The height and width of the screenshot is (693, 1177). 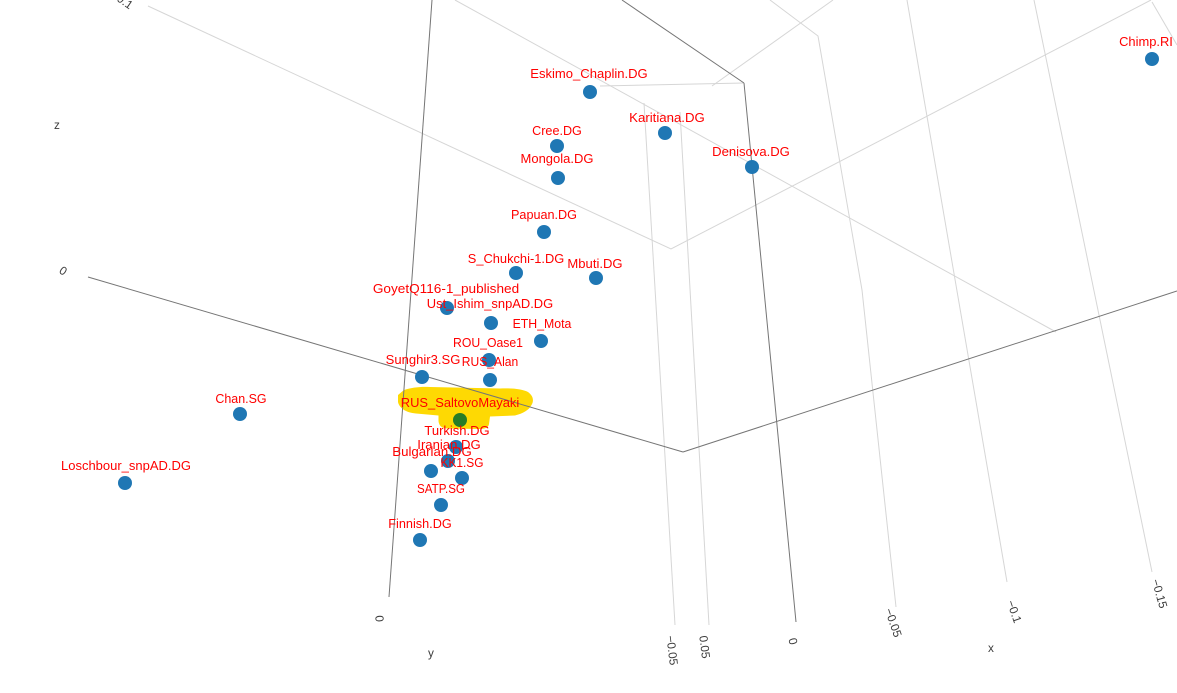 What do you see at coordinates (1146, 42) in the screenshot?
I see `svg-text: Chimp.RI` at bounding box center [1146, 42].